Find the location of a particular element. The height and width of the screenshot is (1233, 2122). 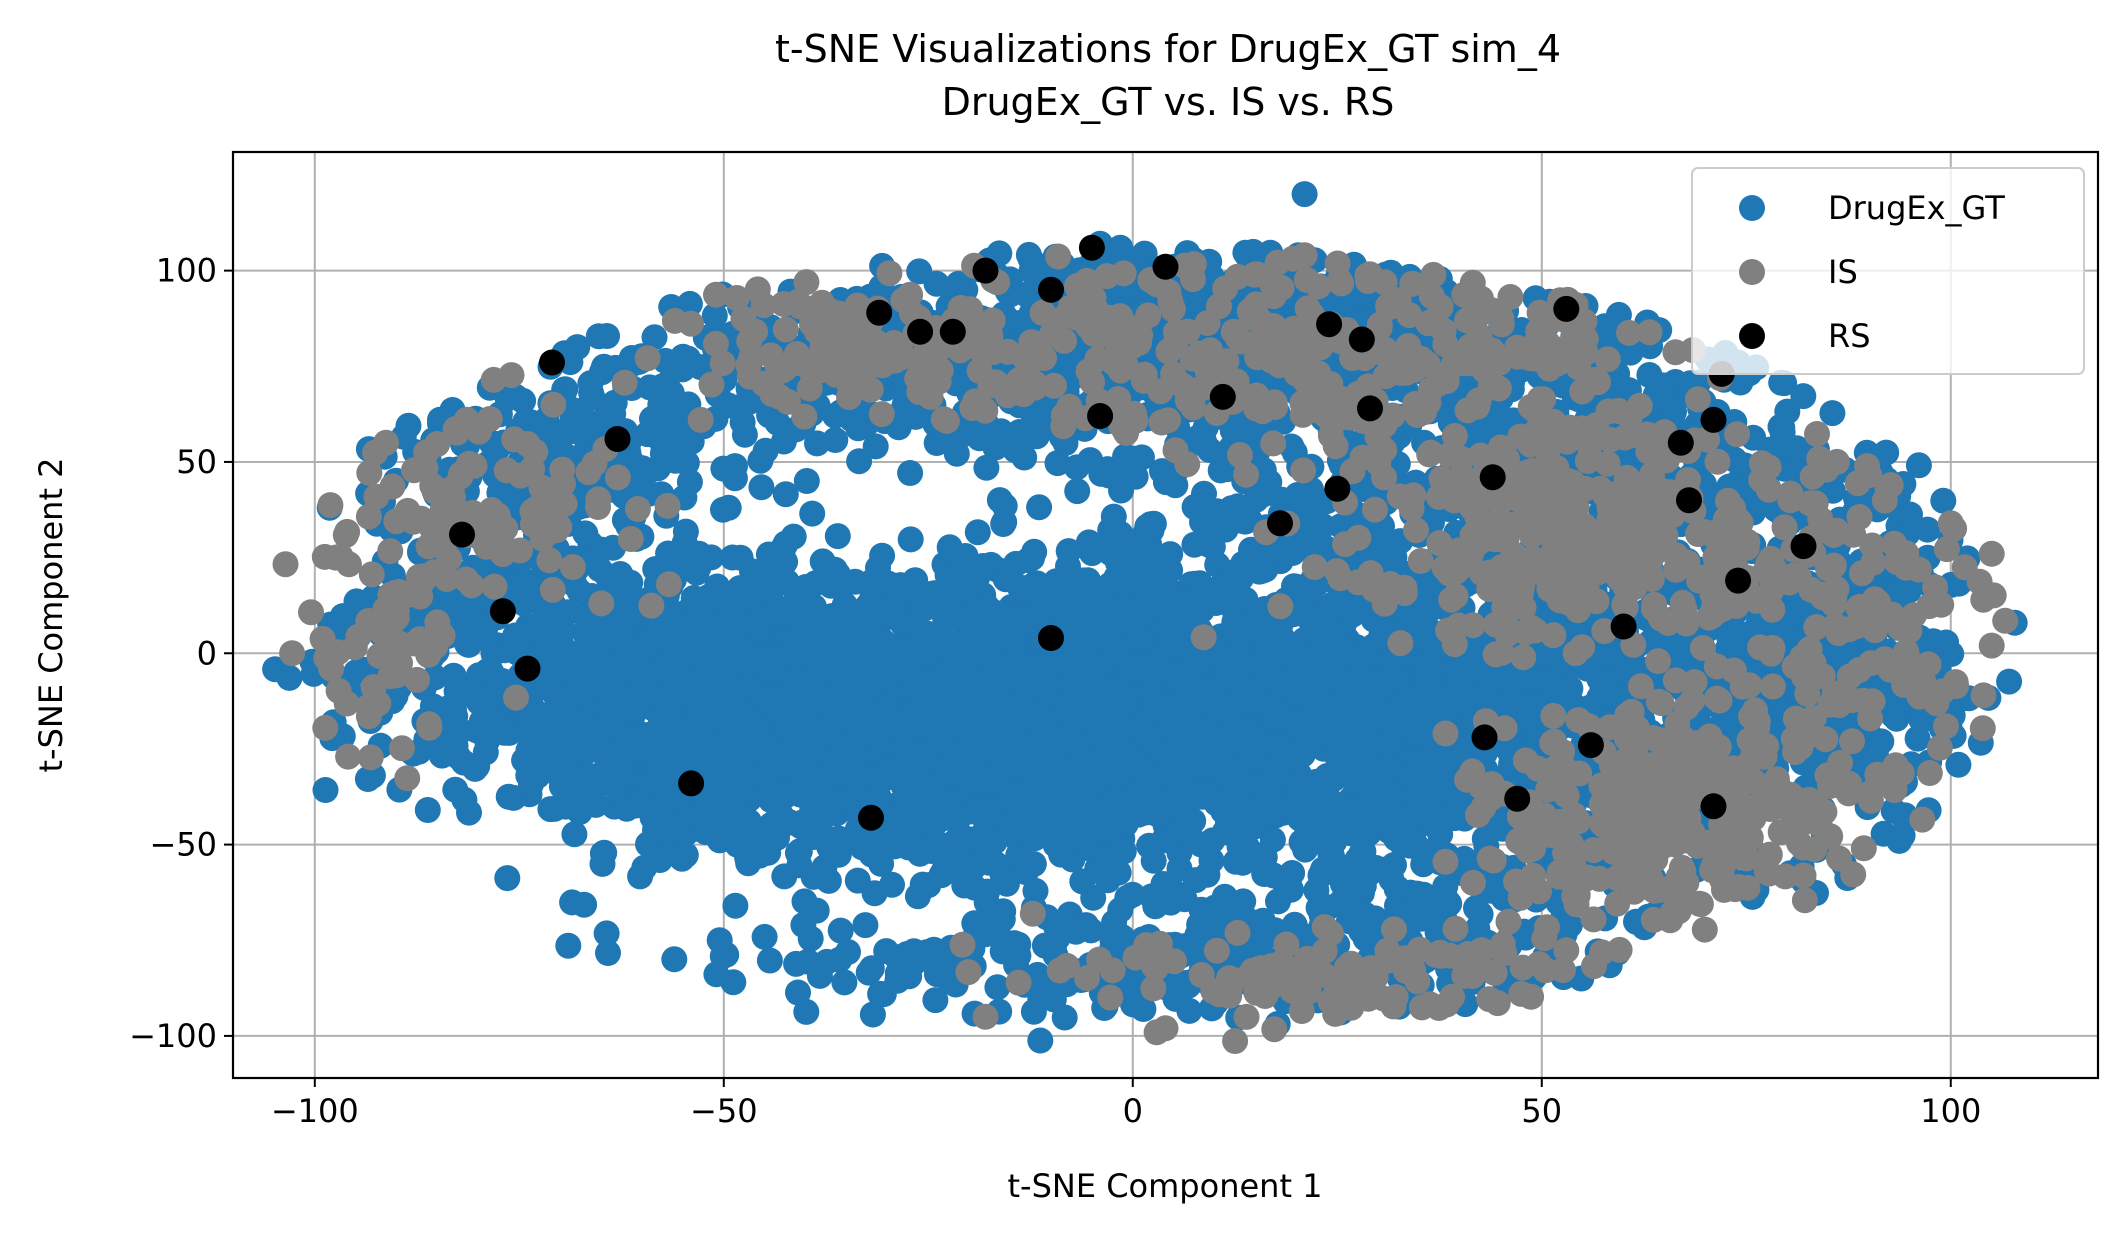

chart-subtitle: DrugEx_GT vs. IS vs. RS is located at coordinates (1168, 102).